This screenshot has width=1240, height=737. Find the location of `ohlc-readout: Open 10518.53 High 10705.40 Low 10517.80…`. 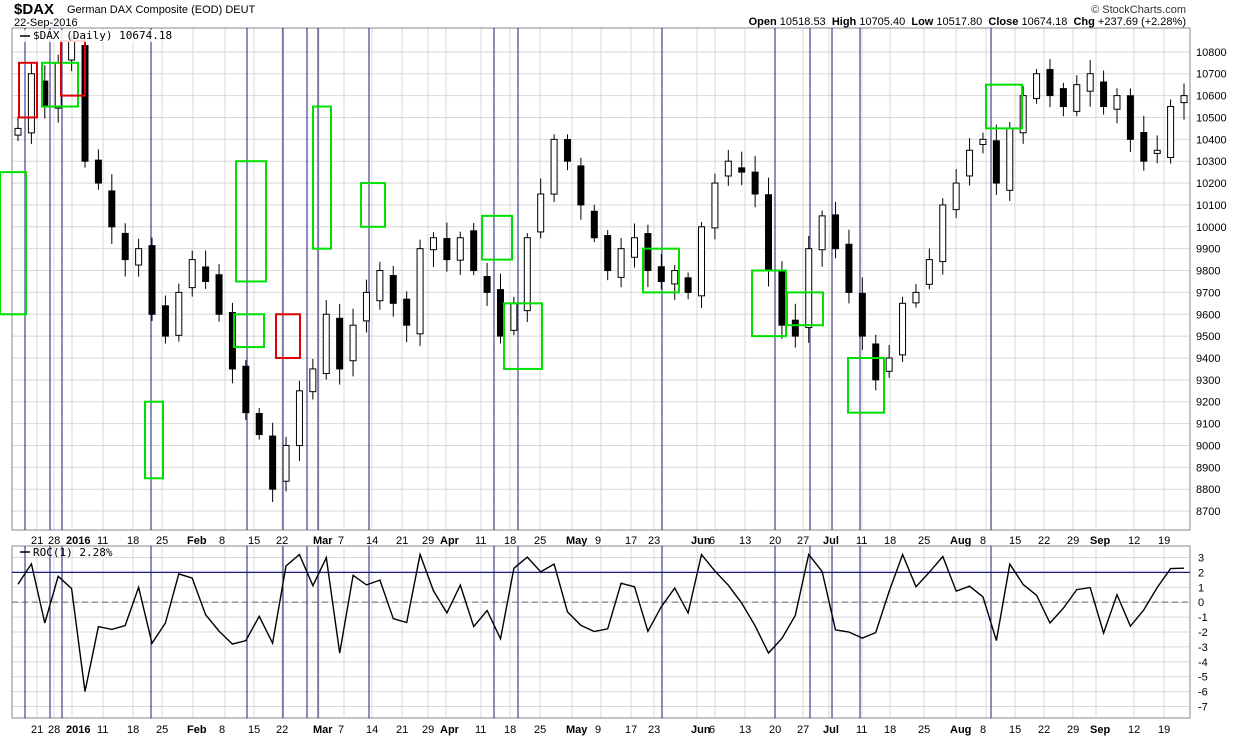

ohlc-readout: Open 10518.53 High 10705.40 Low 10517.80… is located at coordinates (967, 22).